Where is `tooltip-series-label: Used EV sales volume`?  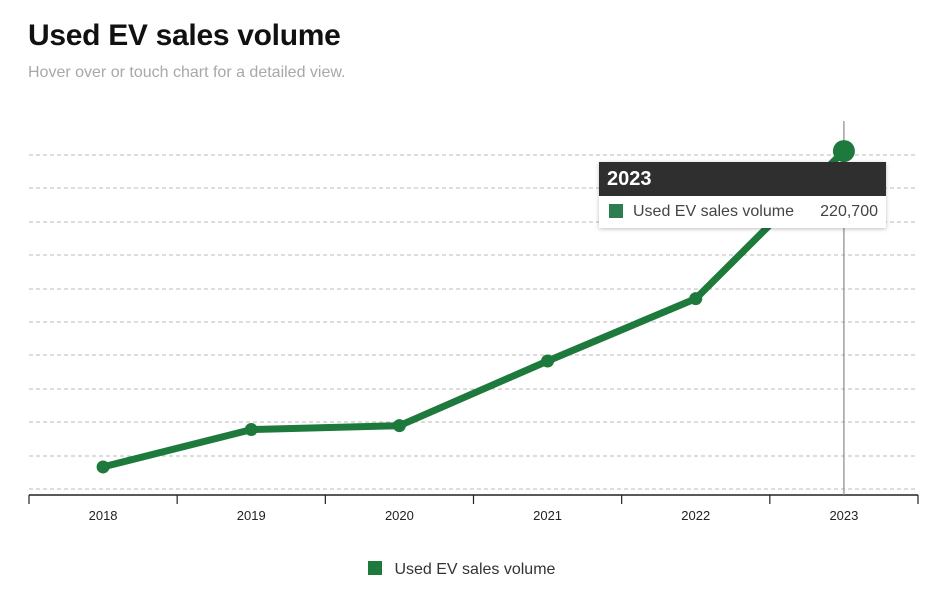 tooltip-series-label: Used EV sales volume is located at coordinates (713, 211).